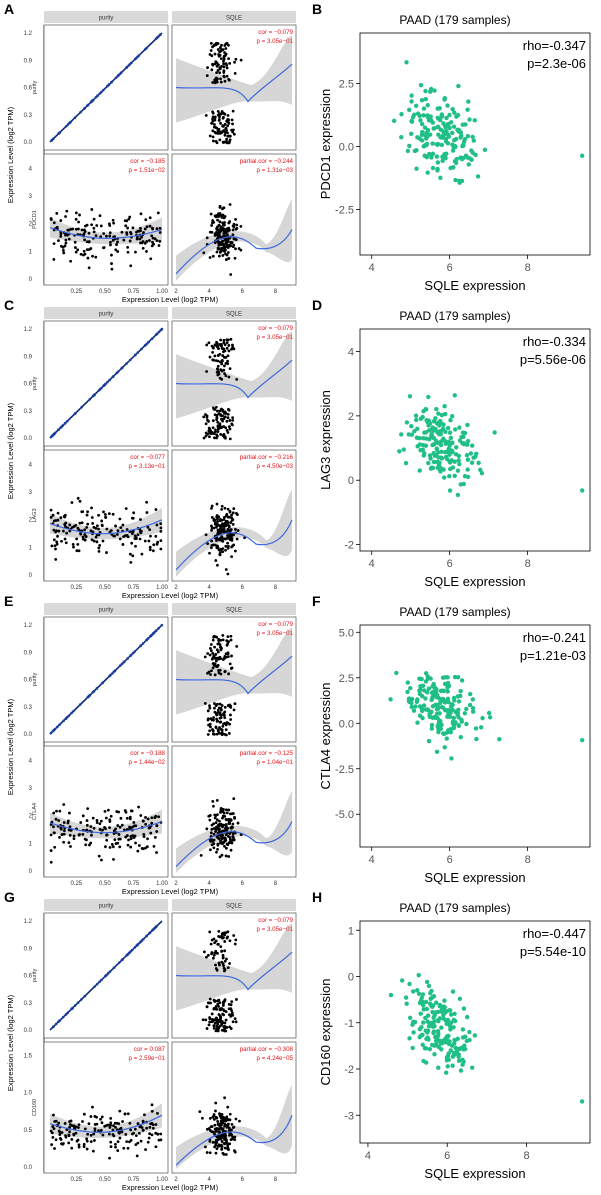 The width and height of the screenshot is (601, 1195). Describe the element at coordinates (28, 626) in the screenshot. I see `y-tick-label: 1.2` at that location.